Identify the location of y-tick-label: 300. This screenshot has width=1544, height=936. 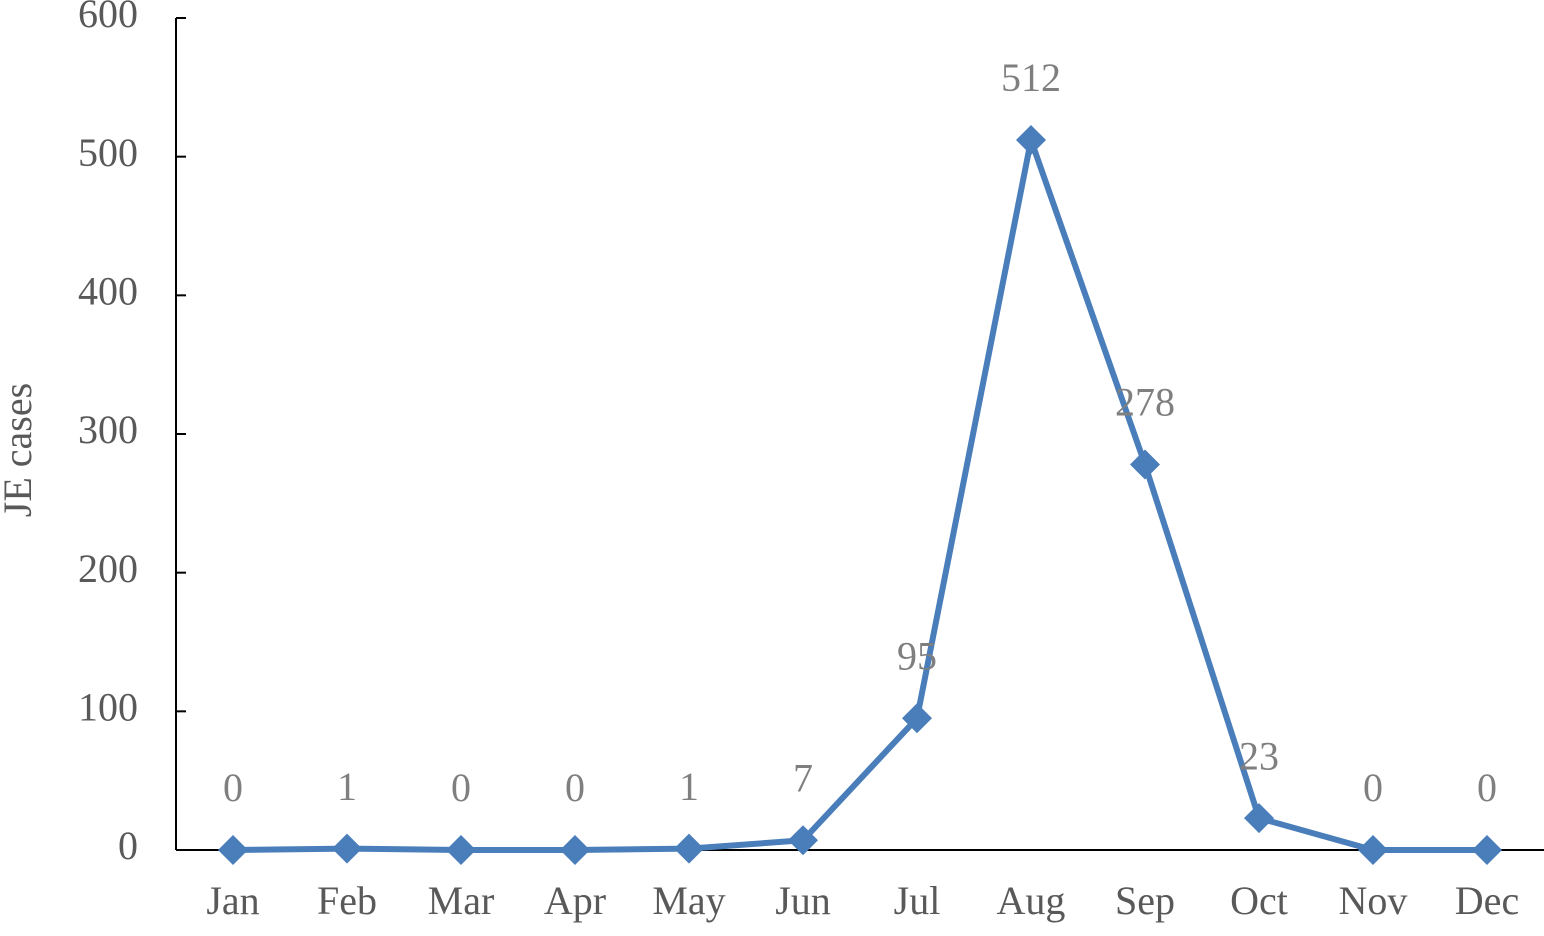
(108, 429).